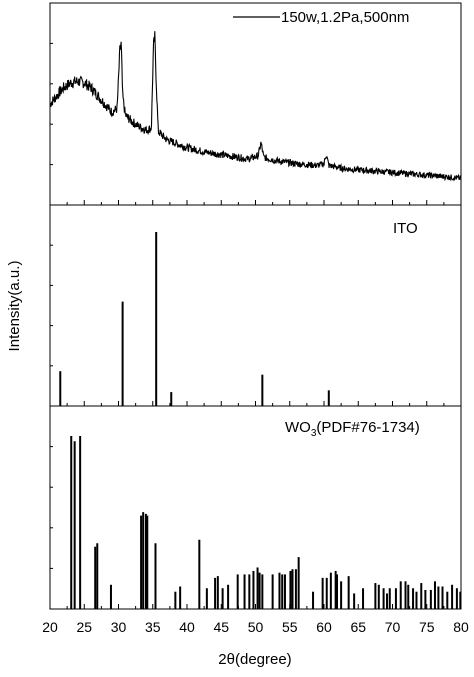 The width and height of the screenshot is (474, 677). Describe the element at coordinates (84, 627) in the screenshot. I see `x-tick-label: 25` at that location.